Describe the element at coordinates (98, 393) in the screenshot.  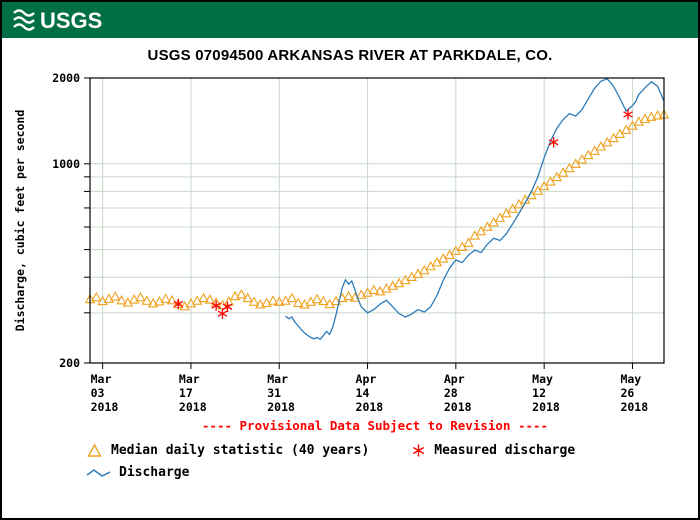
I see `x-tick-label: 03` at that location.